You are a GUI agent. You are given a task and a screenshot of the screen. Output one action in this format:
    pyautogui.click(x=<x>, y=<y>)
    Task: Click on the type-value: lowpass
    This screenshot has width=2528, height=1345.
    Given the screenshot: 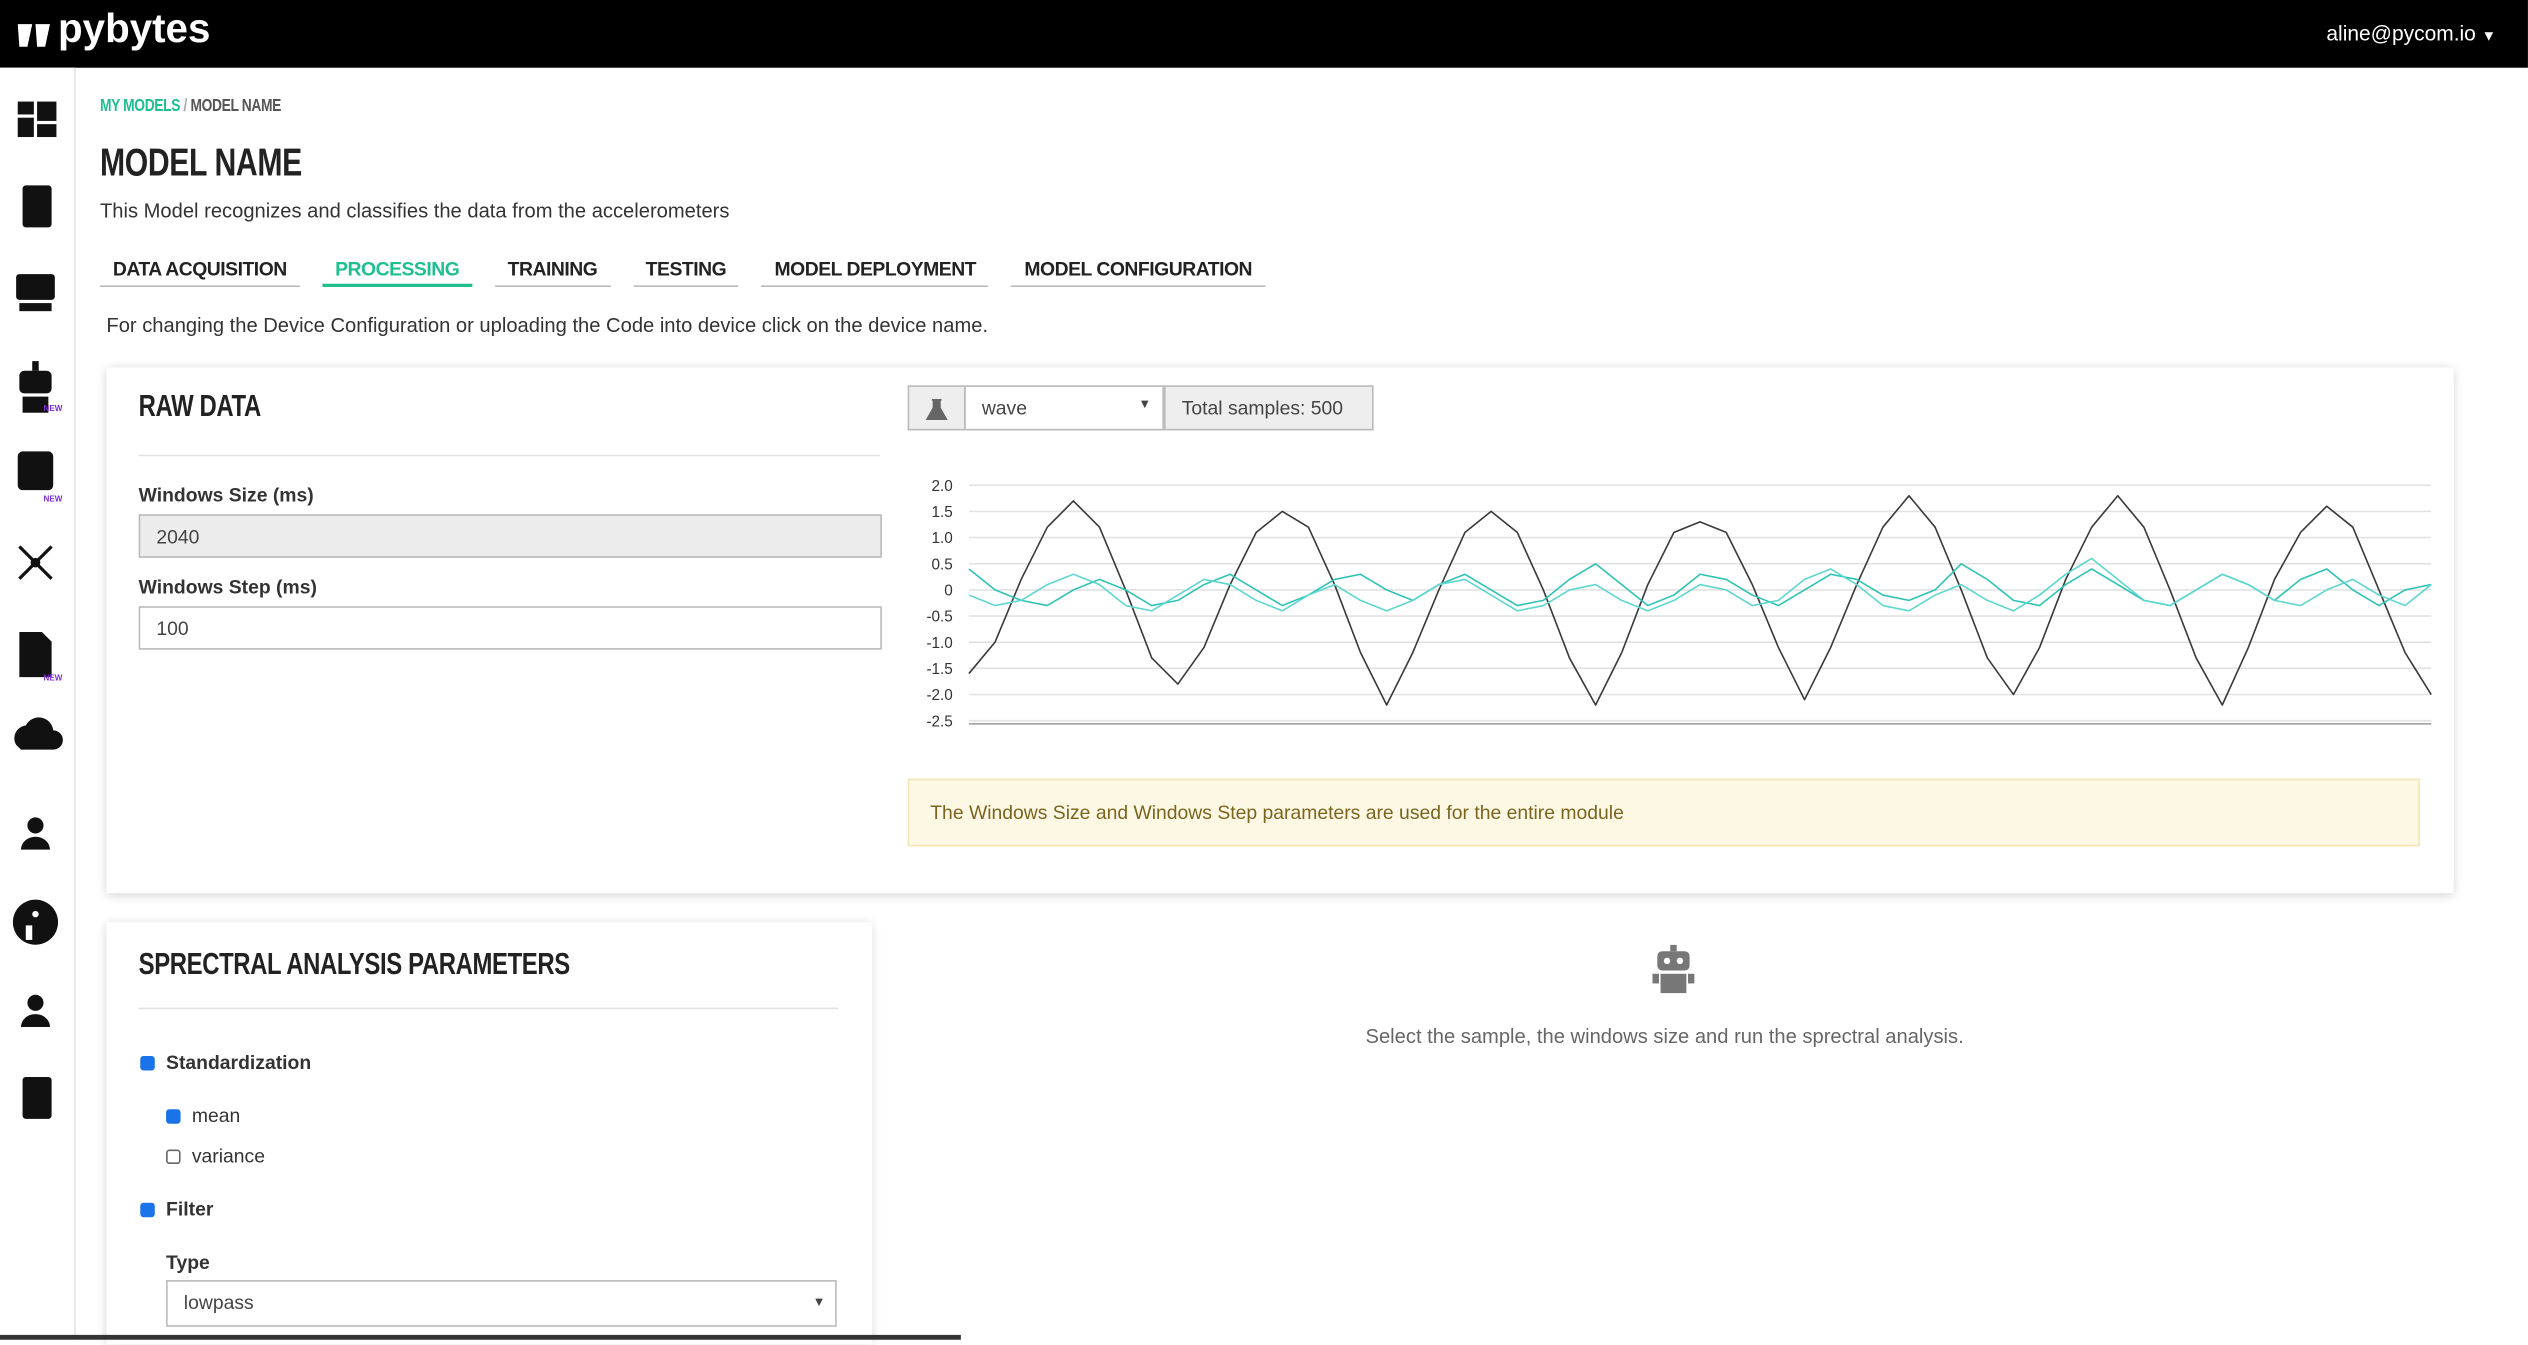 What is the action you would take?
    pyautogui.click(x=218, y=1302)
    